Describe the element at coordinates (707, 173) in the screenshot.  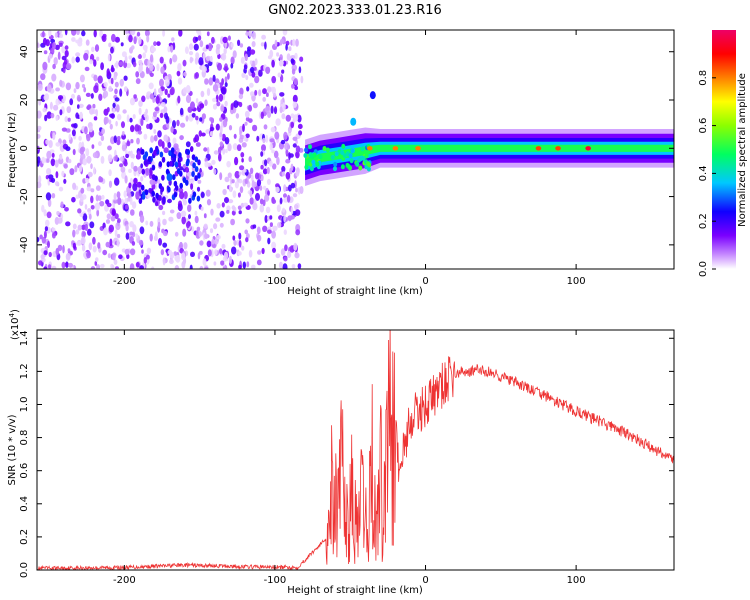
I see `colorbar-ticks: 0.0 0.2 0.4 0.6 0.8` at that location.